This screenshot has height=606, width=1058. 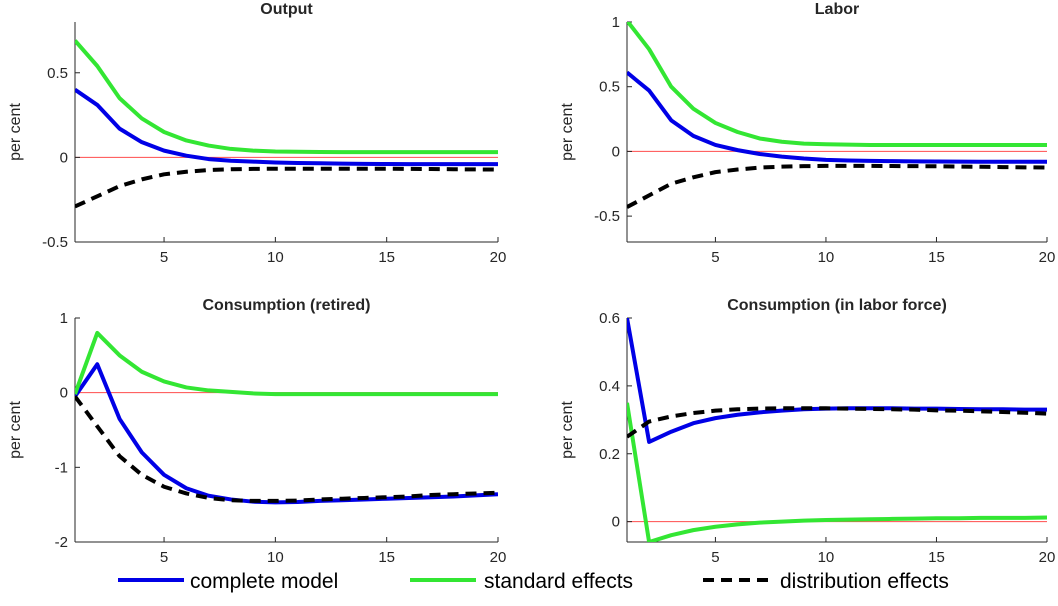 What do you see at coordinates (286, 9) in the screenshot?
I see `panel-title: Output` at bounding box center [286, 9].